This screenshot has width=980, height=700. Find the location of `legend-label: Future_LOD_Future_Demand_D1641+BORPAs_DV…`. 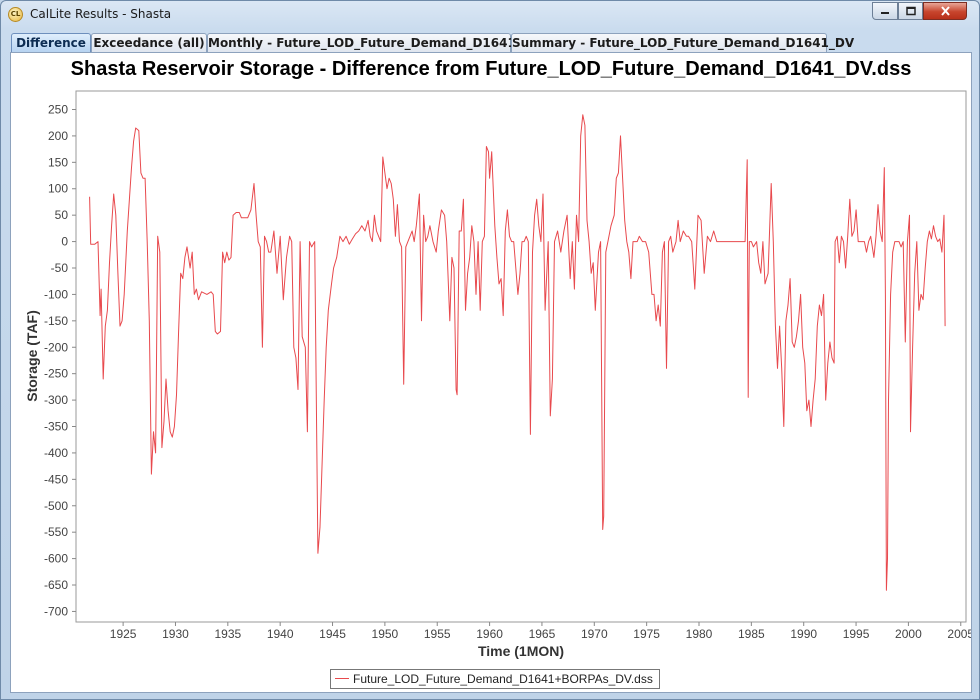

legend-label: Future_LOD_Future_Demand_D1641+BORPAs_DV… is located at coordinates (503, 679).